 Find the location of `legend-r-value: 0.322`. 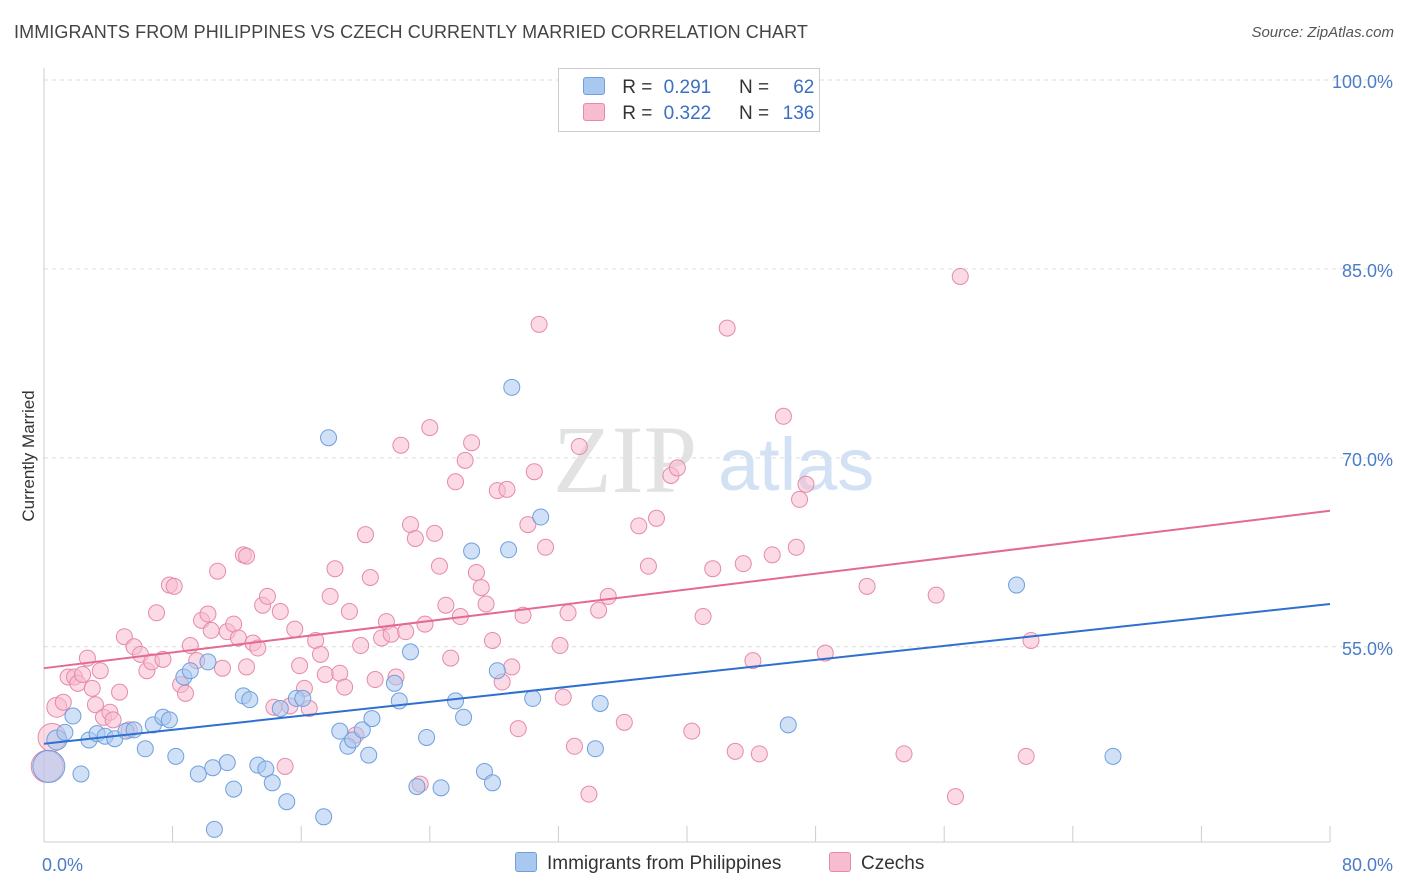

legend-r-value: 0.322 is located at coordinates (687, 113).